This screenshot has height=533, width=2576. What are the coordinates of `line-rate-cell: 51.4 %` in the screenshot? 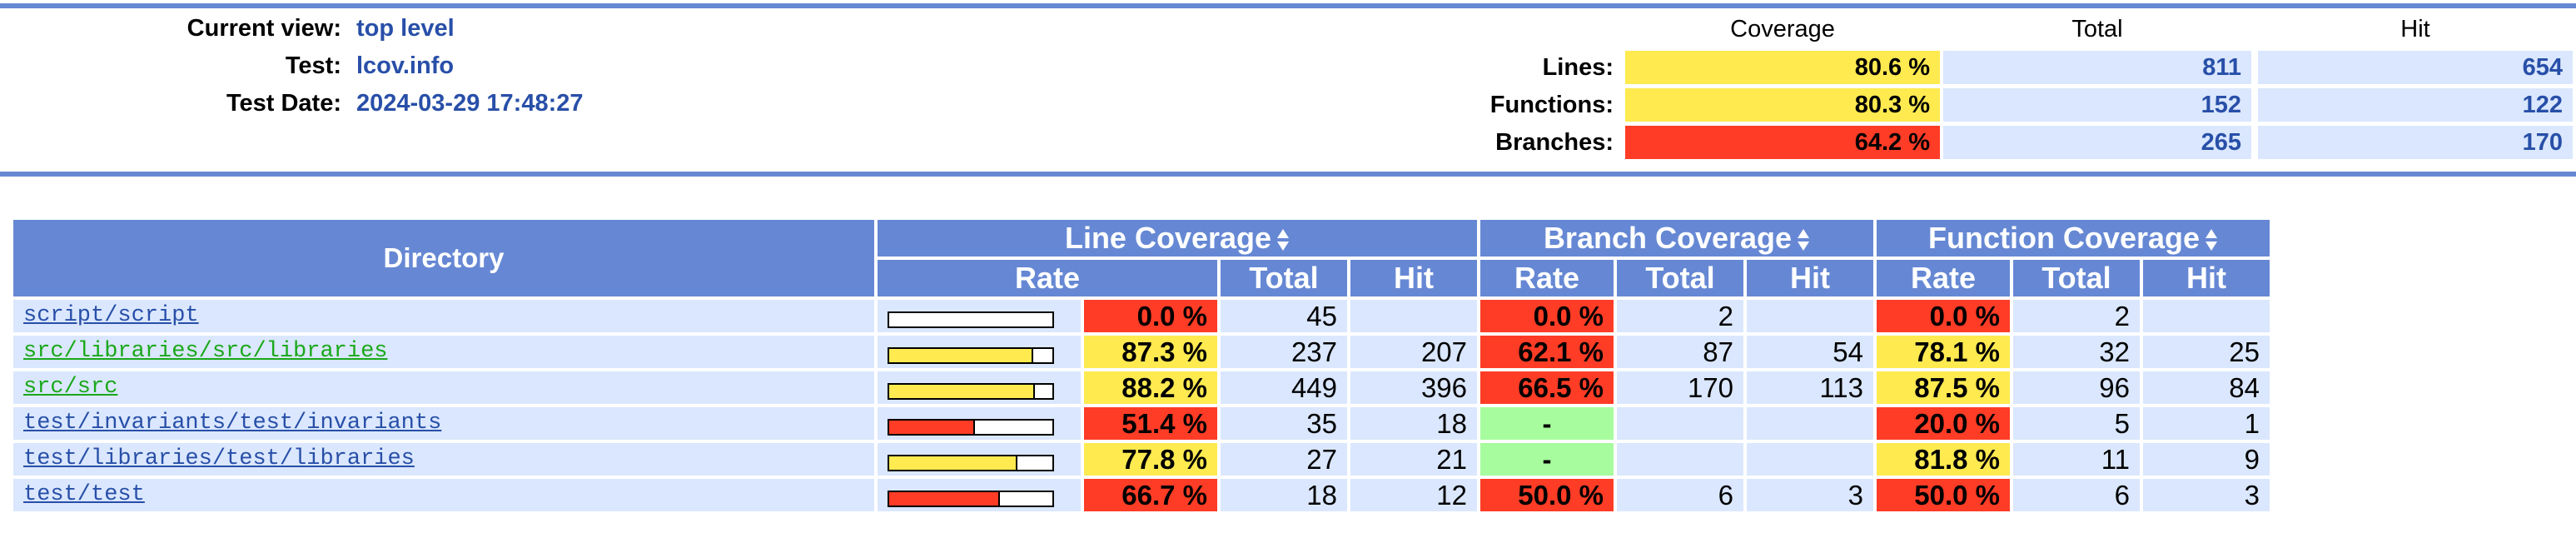 It's located at (1150, 423).